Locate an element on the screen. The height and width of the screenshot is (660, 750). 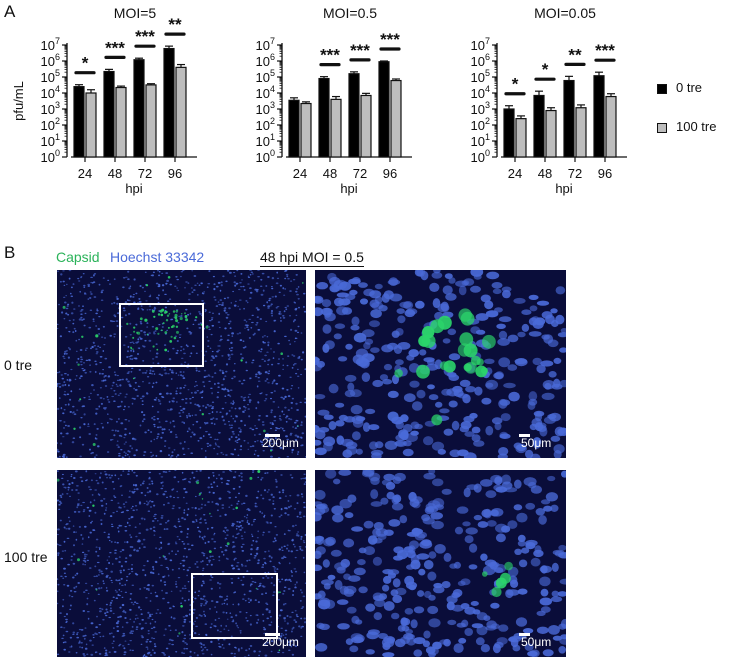
chart-title-moi5: MOI=5 is located at coordinates (135, 13).